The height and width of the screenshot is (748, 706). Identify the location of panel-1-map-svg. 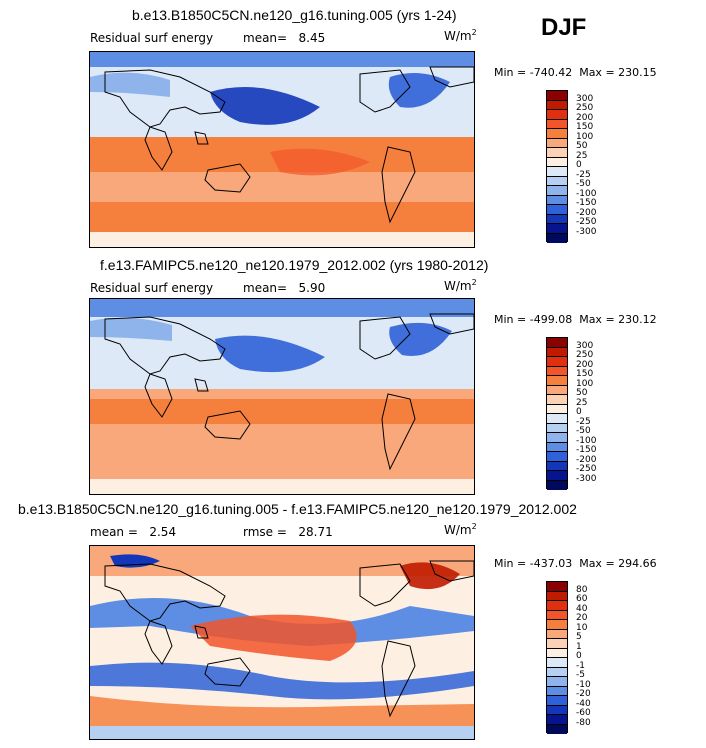
(282, 149).